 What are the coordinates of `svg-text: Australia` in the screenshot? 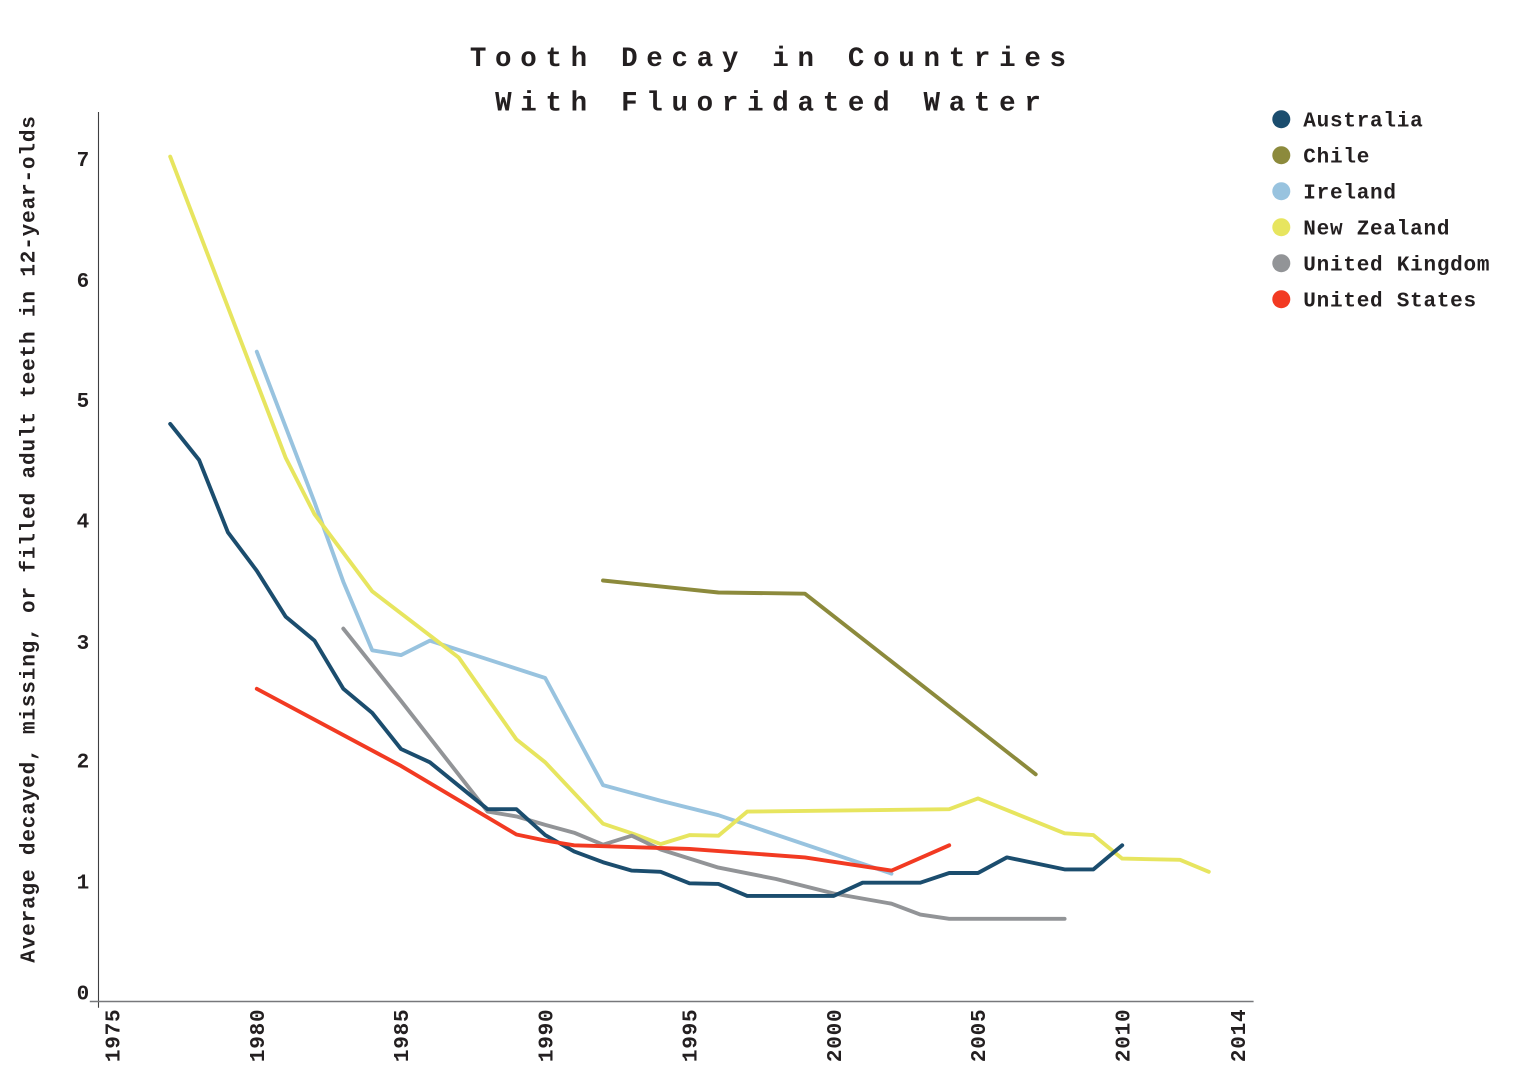 It's located at (1363, 121).